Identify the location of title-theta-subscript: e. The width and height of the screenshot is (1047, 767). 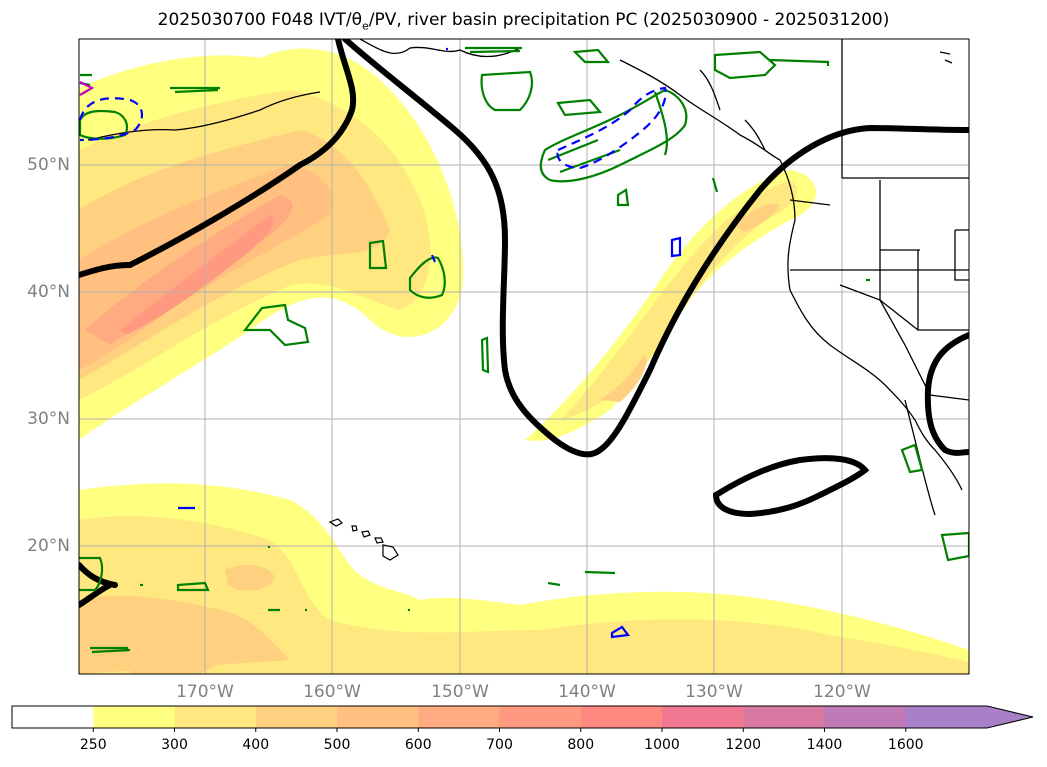
(365, 26).